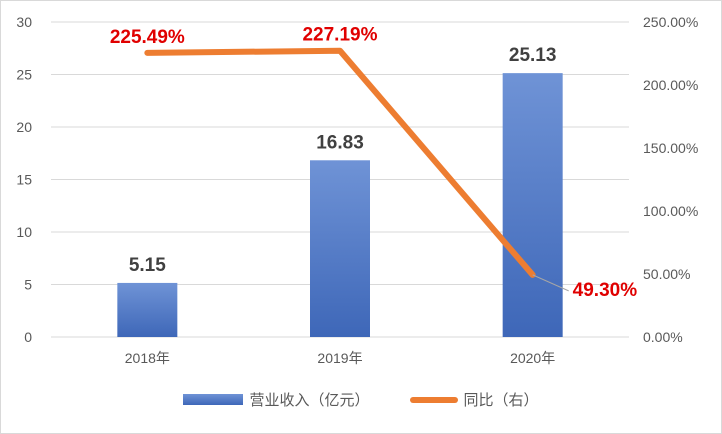 The height and width of the screenshot is (434, 722). I want to click on legend: 营业收入（亿元） 同比（右）, so click(361, 399).